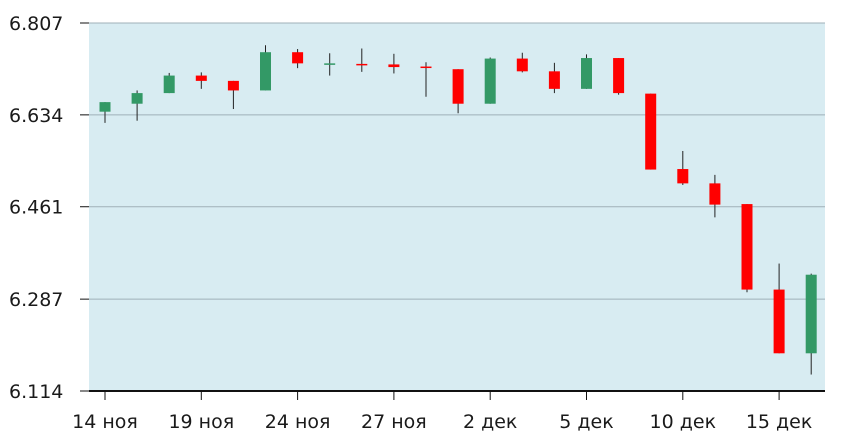 This screenshot has height=445, width=853. I want to click on y-tick-label: 6.287, so click(36, 300).